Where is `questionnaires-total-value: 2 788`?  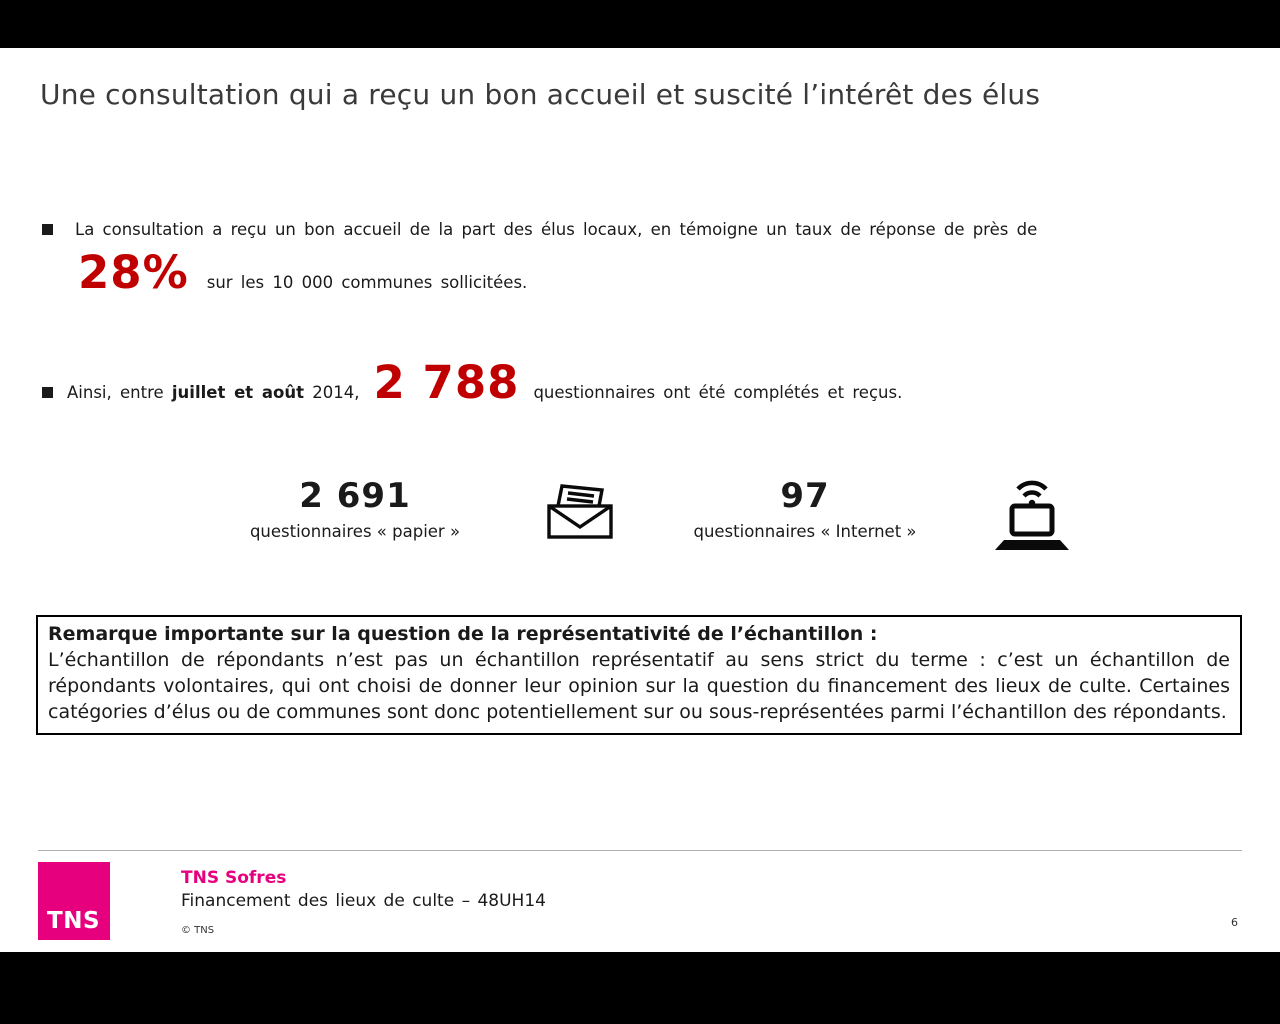
questionnaires-total-value: 2 788 is located at coordinates (446, 382).